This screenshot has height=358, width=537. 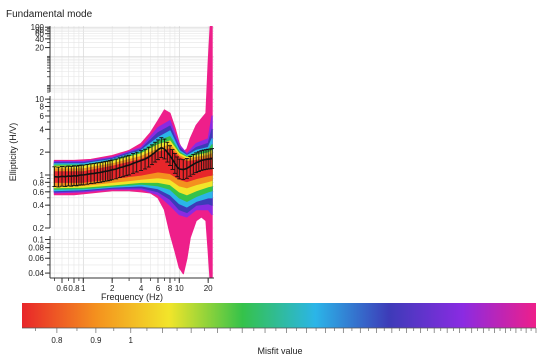 I want to click on y-tick-label: 60, so click(x=39, y=34).